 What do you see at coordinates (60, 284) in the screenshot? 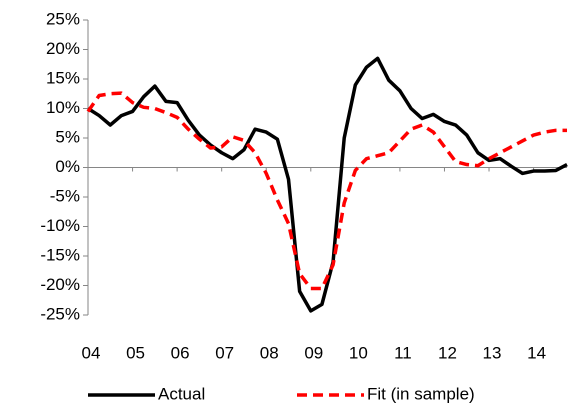
I see `y-tick-label: -20%` at bounding box center [60, 284].